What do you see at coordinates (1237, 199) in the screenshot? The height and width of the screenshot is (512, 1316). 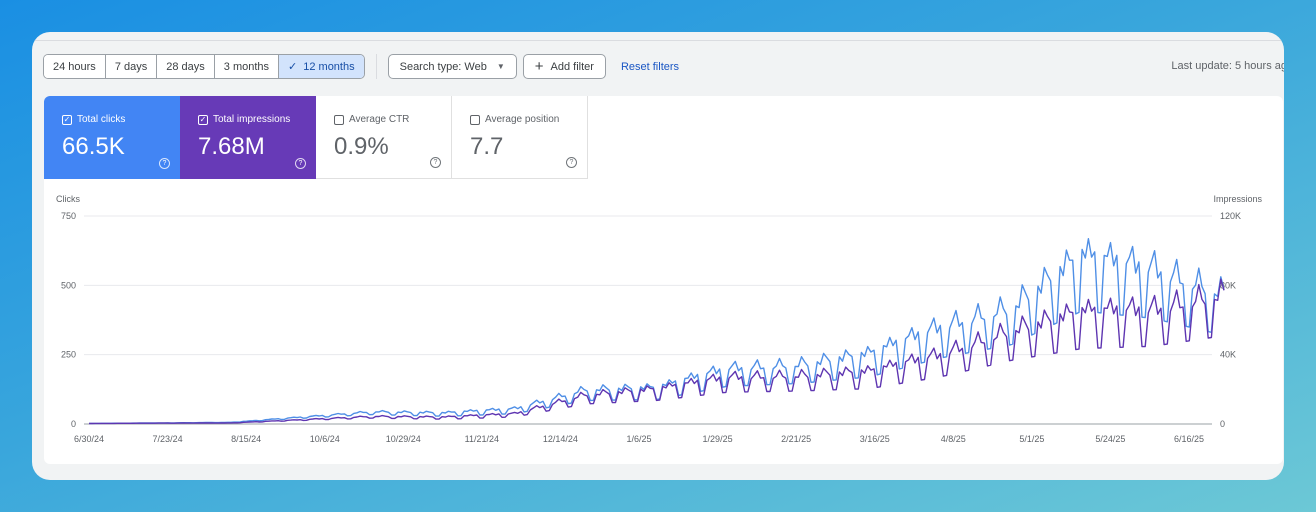 I see `right-axis-title: Impressions` at bounding box center [1237, 199].